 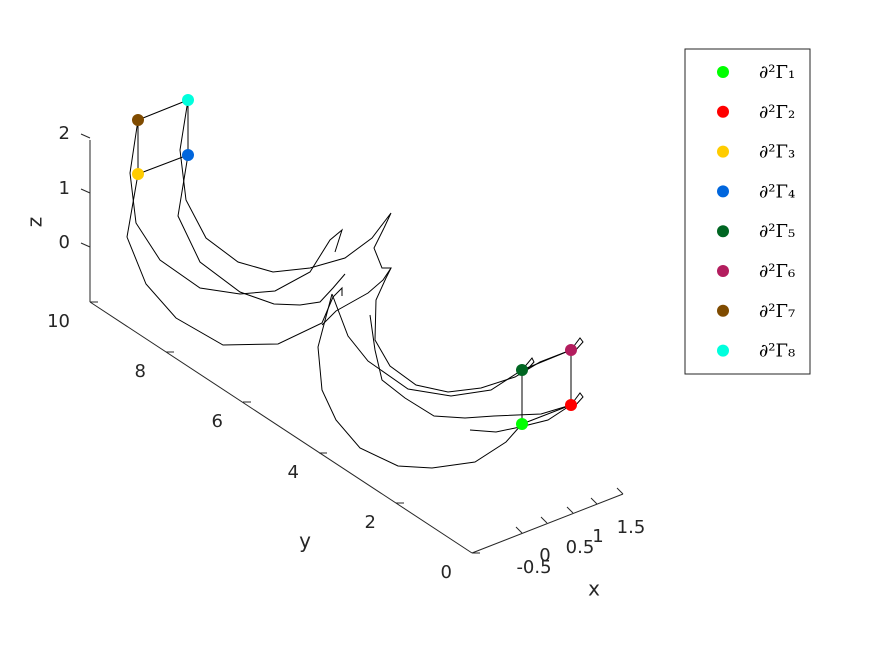 What do you see at coordinates (594, 589) in the screenshot?
I see `x-axis-label: x` at bounding box center [594, 589].